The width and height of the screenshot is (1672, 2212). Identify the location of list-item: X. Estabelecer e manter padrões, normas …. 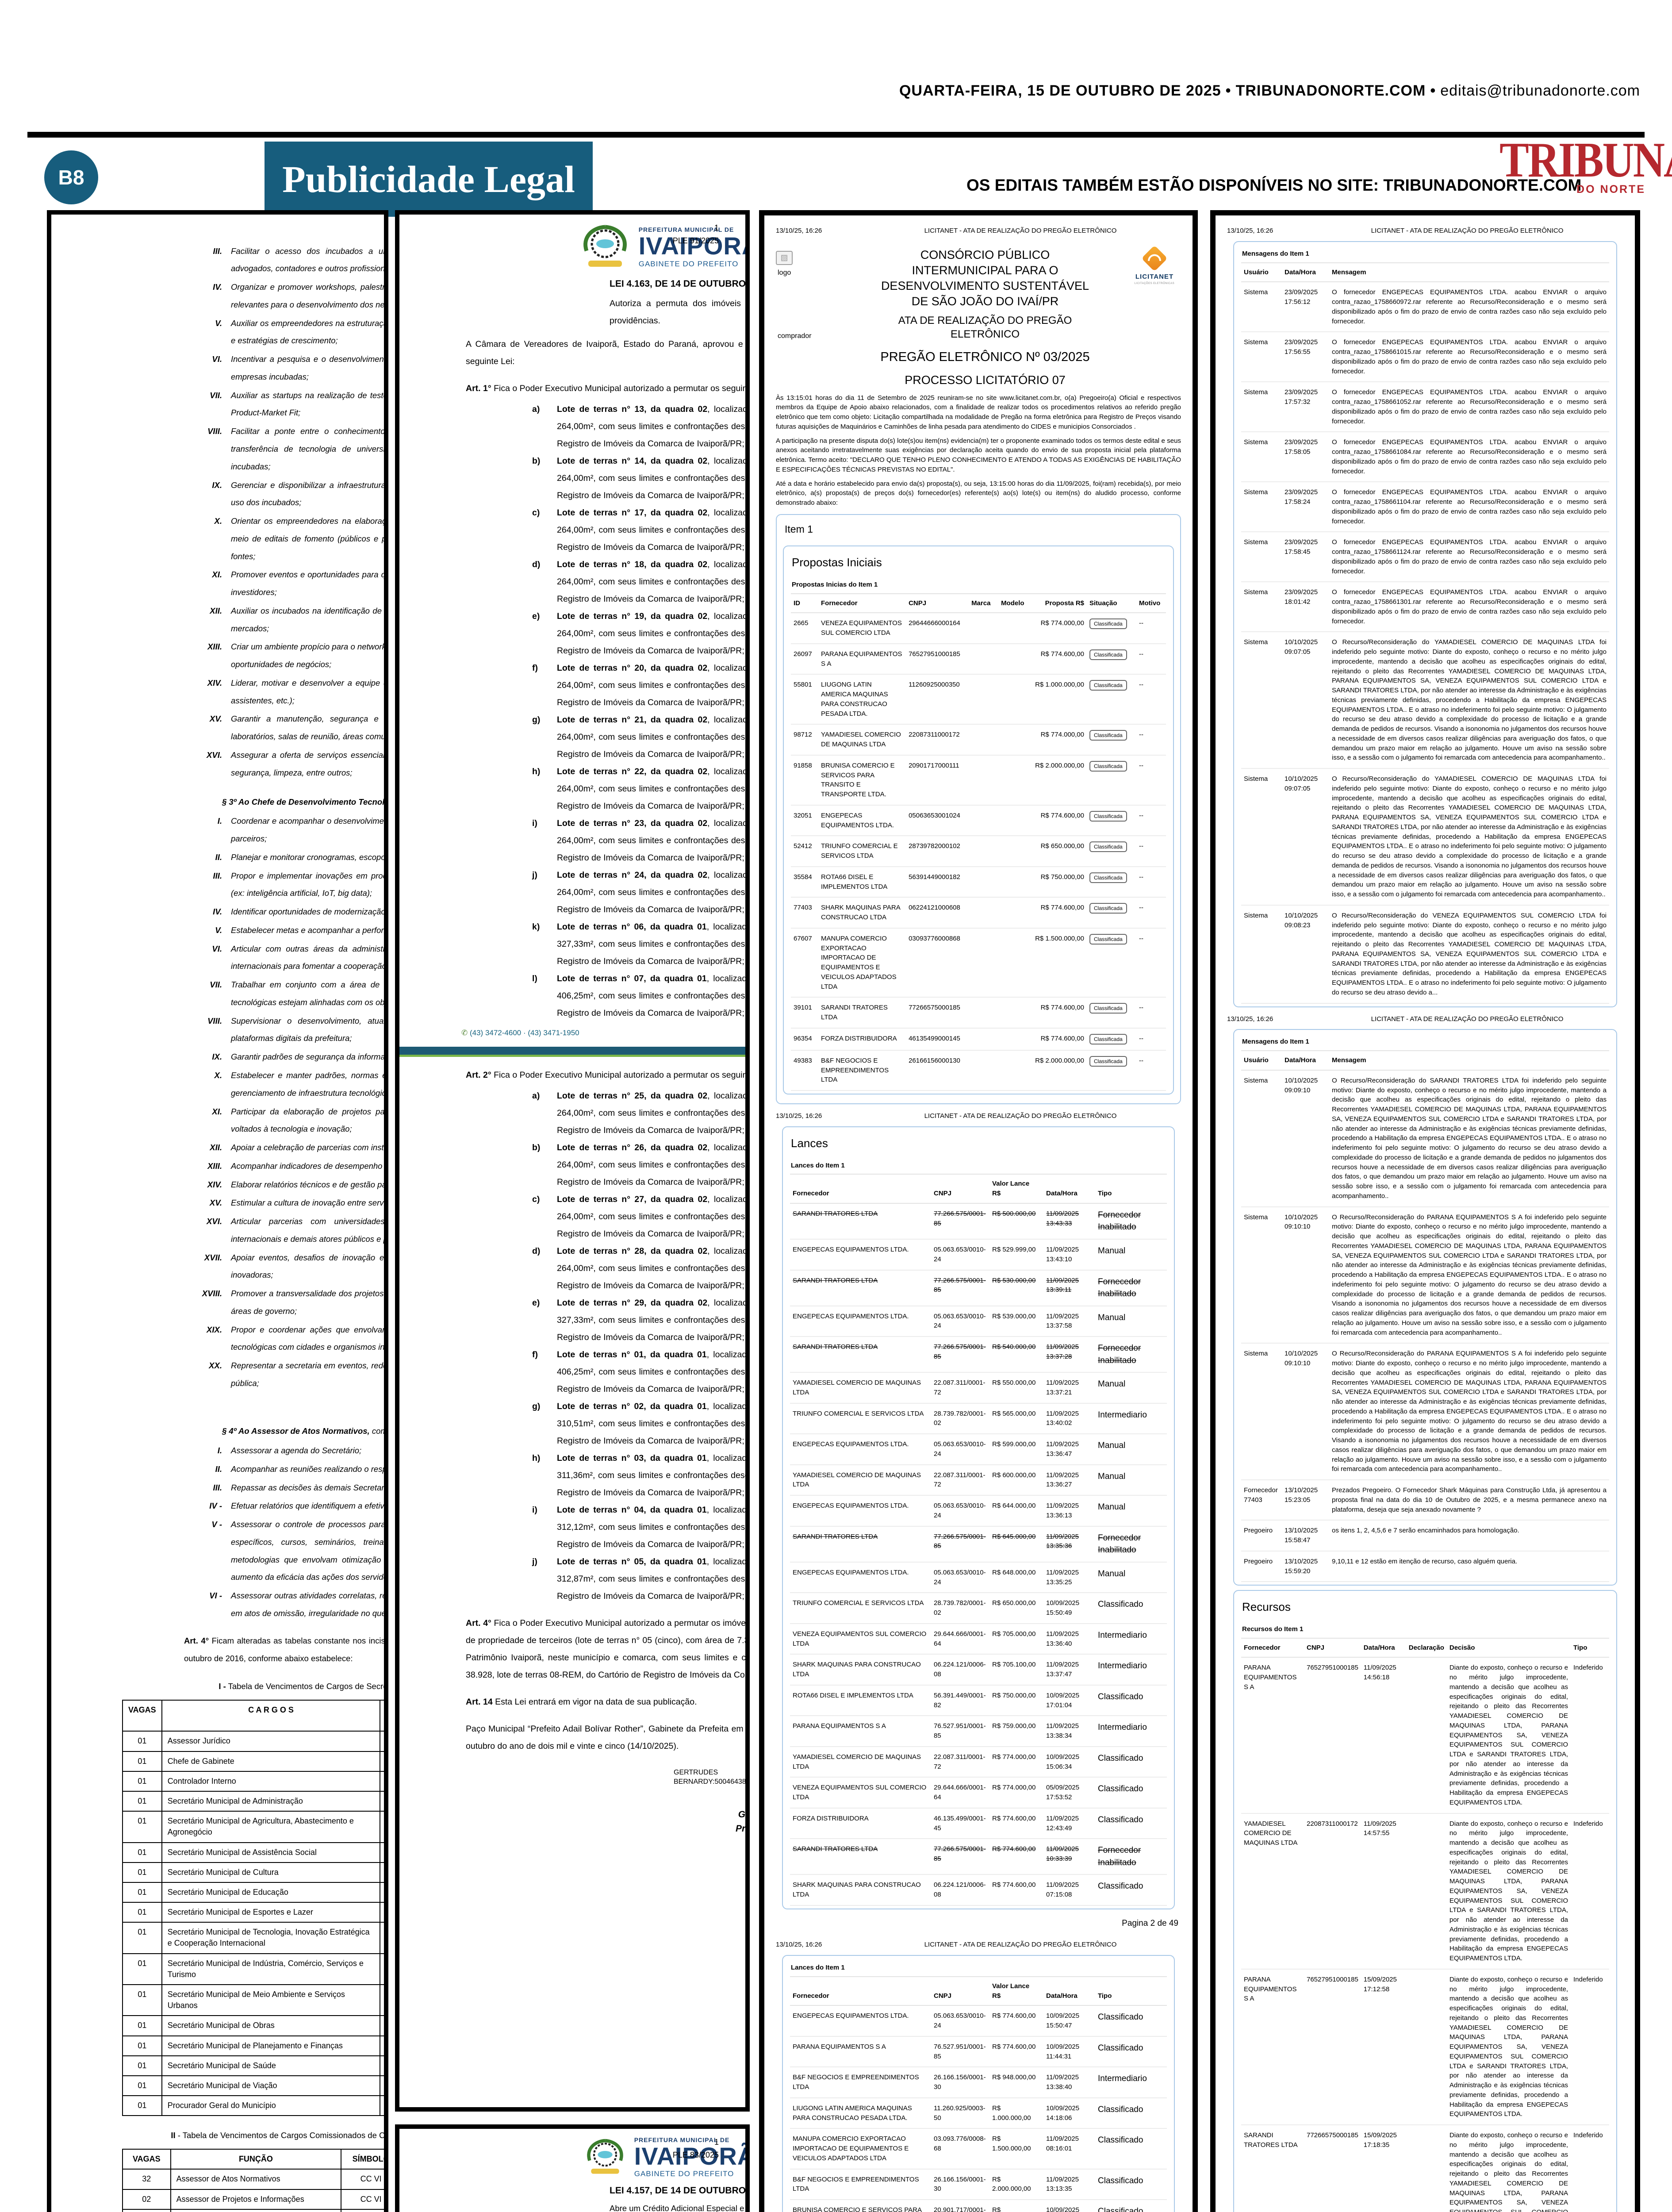
(300, 1085).